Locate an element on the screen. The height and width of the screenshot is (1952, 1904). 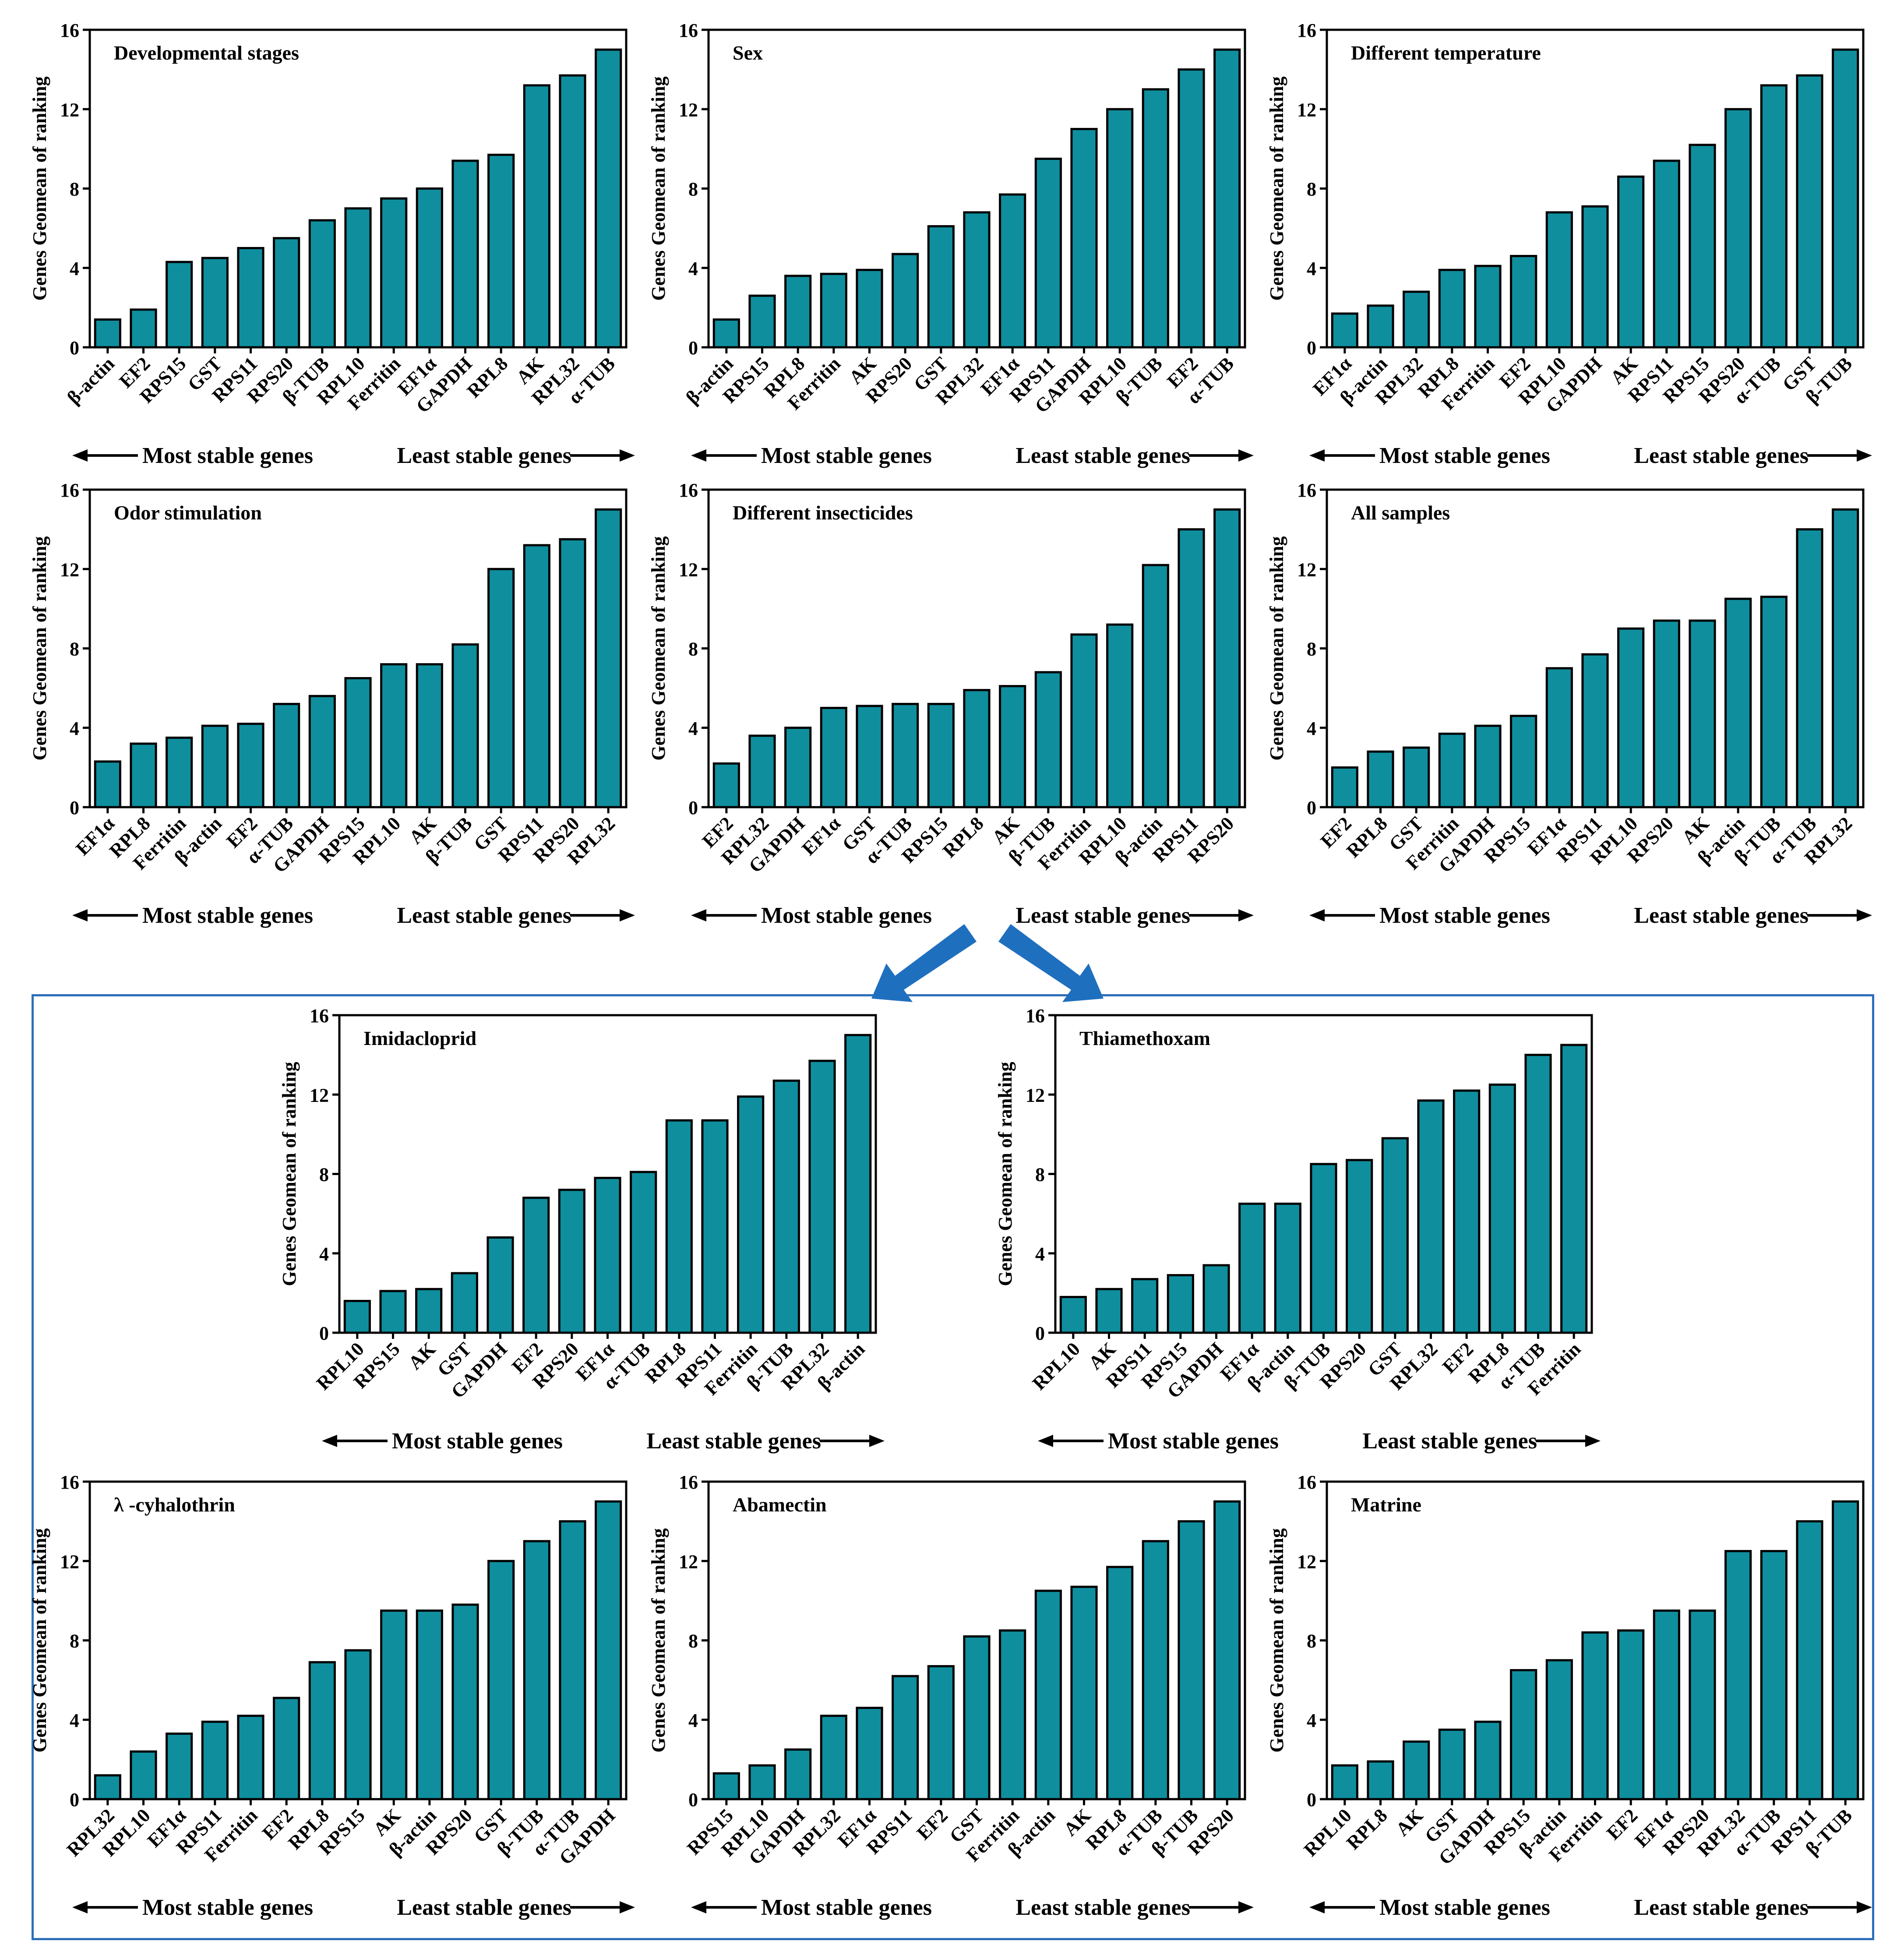
chart-title: Different temperature is located at coordinates (1446, 53).